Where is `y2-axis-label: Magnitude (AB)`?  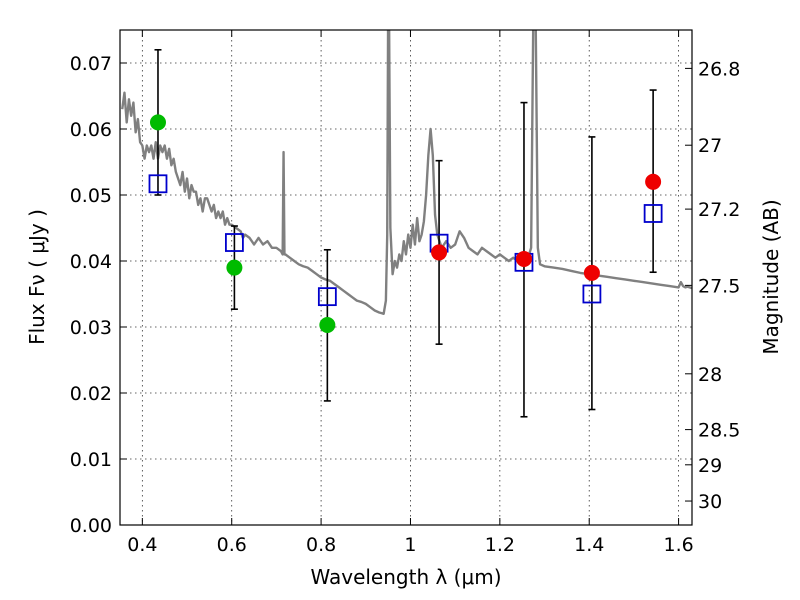 y2-axis-label: Magnitude (AB) is located at coordinates (771, 276).